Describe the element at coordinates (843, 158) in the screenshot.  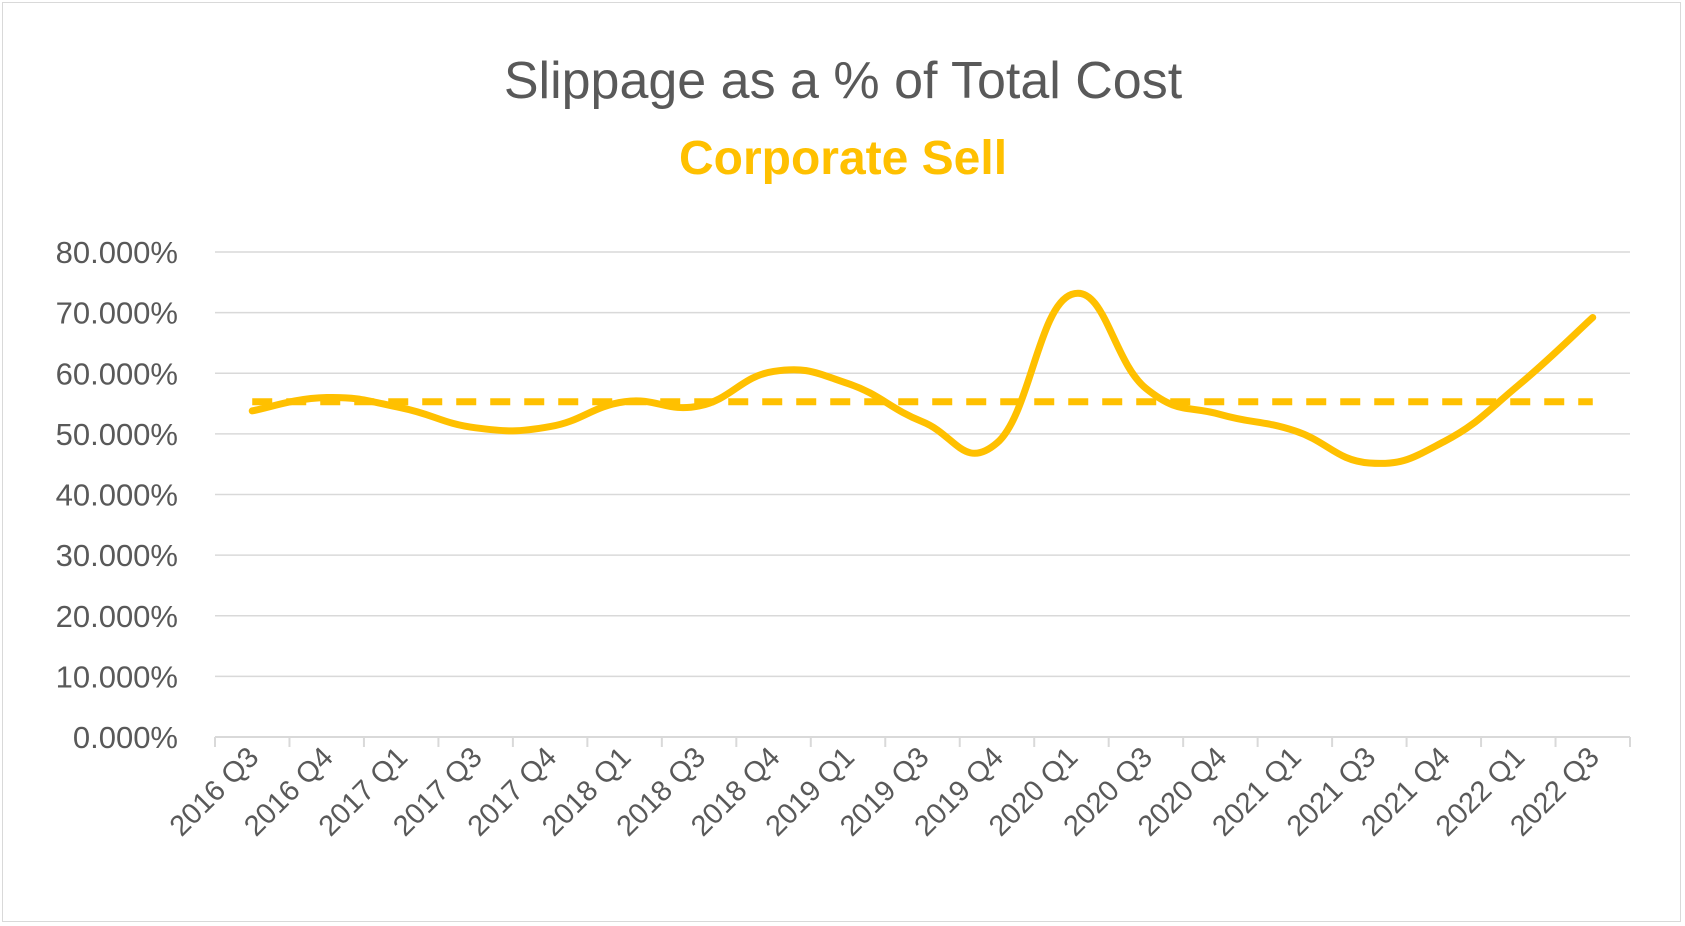
I see `chart-subtitle: Corporate Sell` at that location.